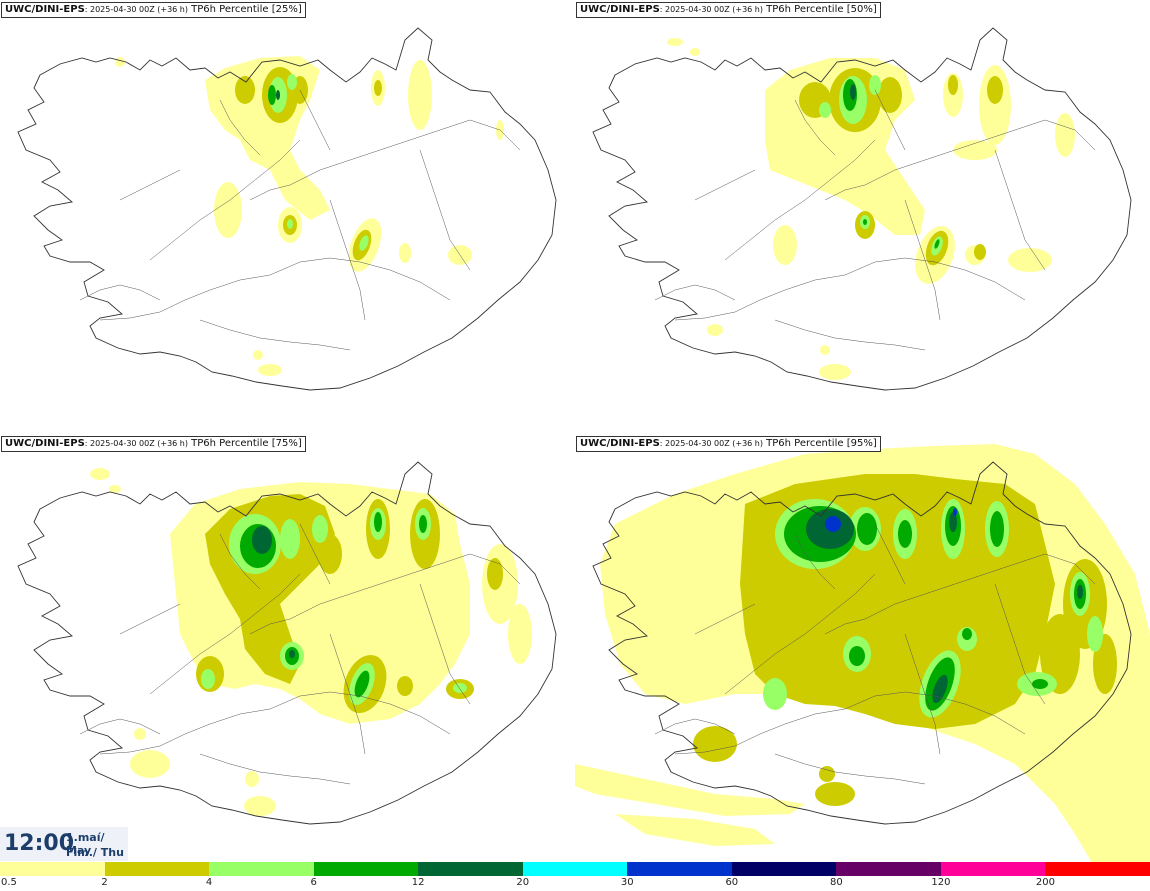 This screenshot has height=891, width=1150. Describe the element at coordinates (313, 882) in the screenshot. I see `legend-tick-label: 6` at that location.